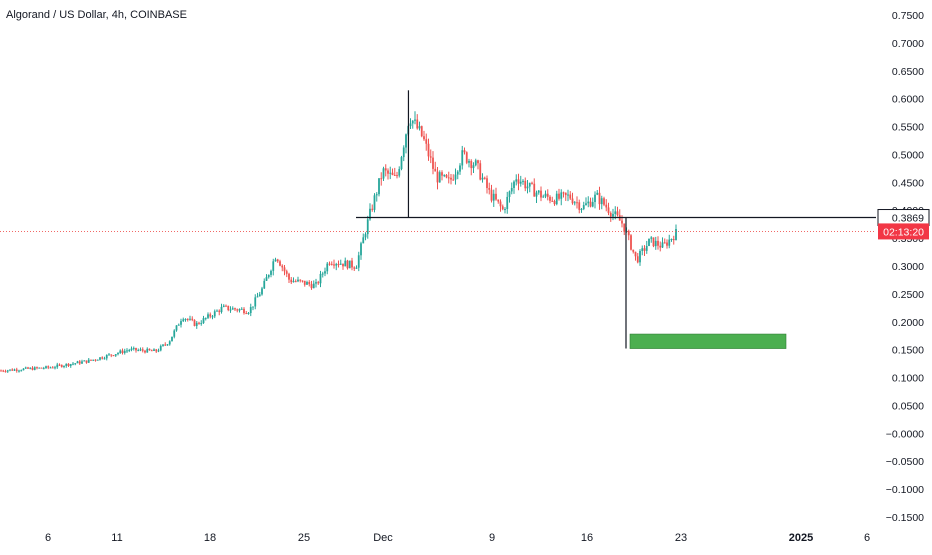 The image size is (932, 555). What do you see at coordinates (96, 15) in the screenshot?
I see `symbol-title: Algorand / US Dollar, 4h, COINBASE` at bounding box center [96, 15].